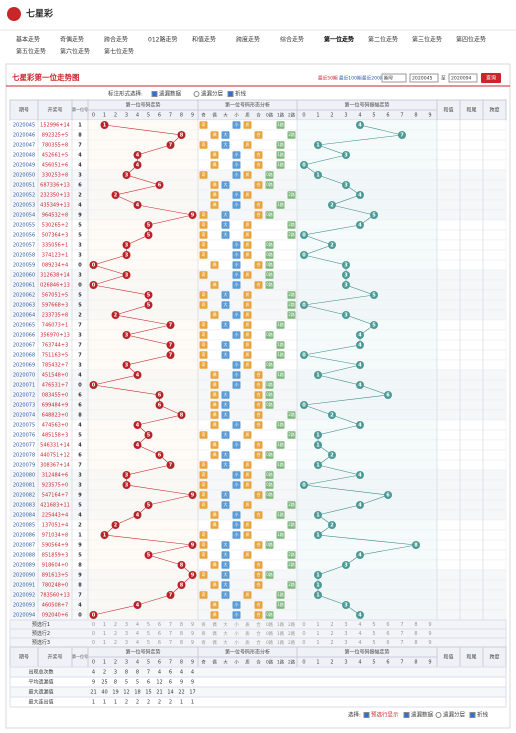  What do you see at coordinates (338, 40) in the screenshot?
I see `nav-tab: 第一位走势` at bounding box center [338, 40].